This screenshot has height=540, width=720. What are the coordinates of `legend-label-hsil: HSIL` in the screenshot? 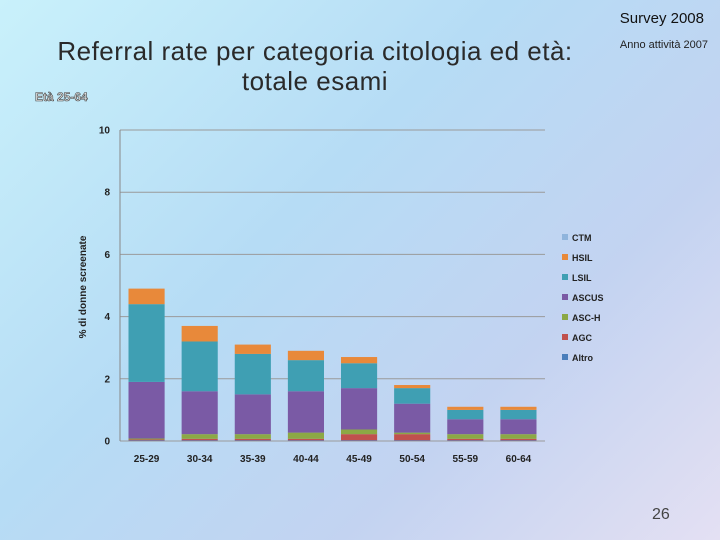 It's located at (582, 258).